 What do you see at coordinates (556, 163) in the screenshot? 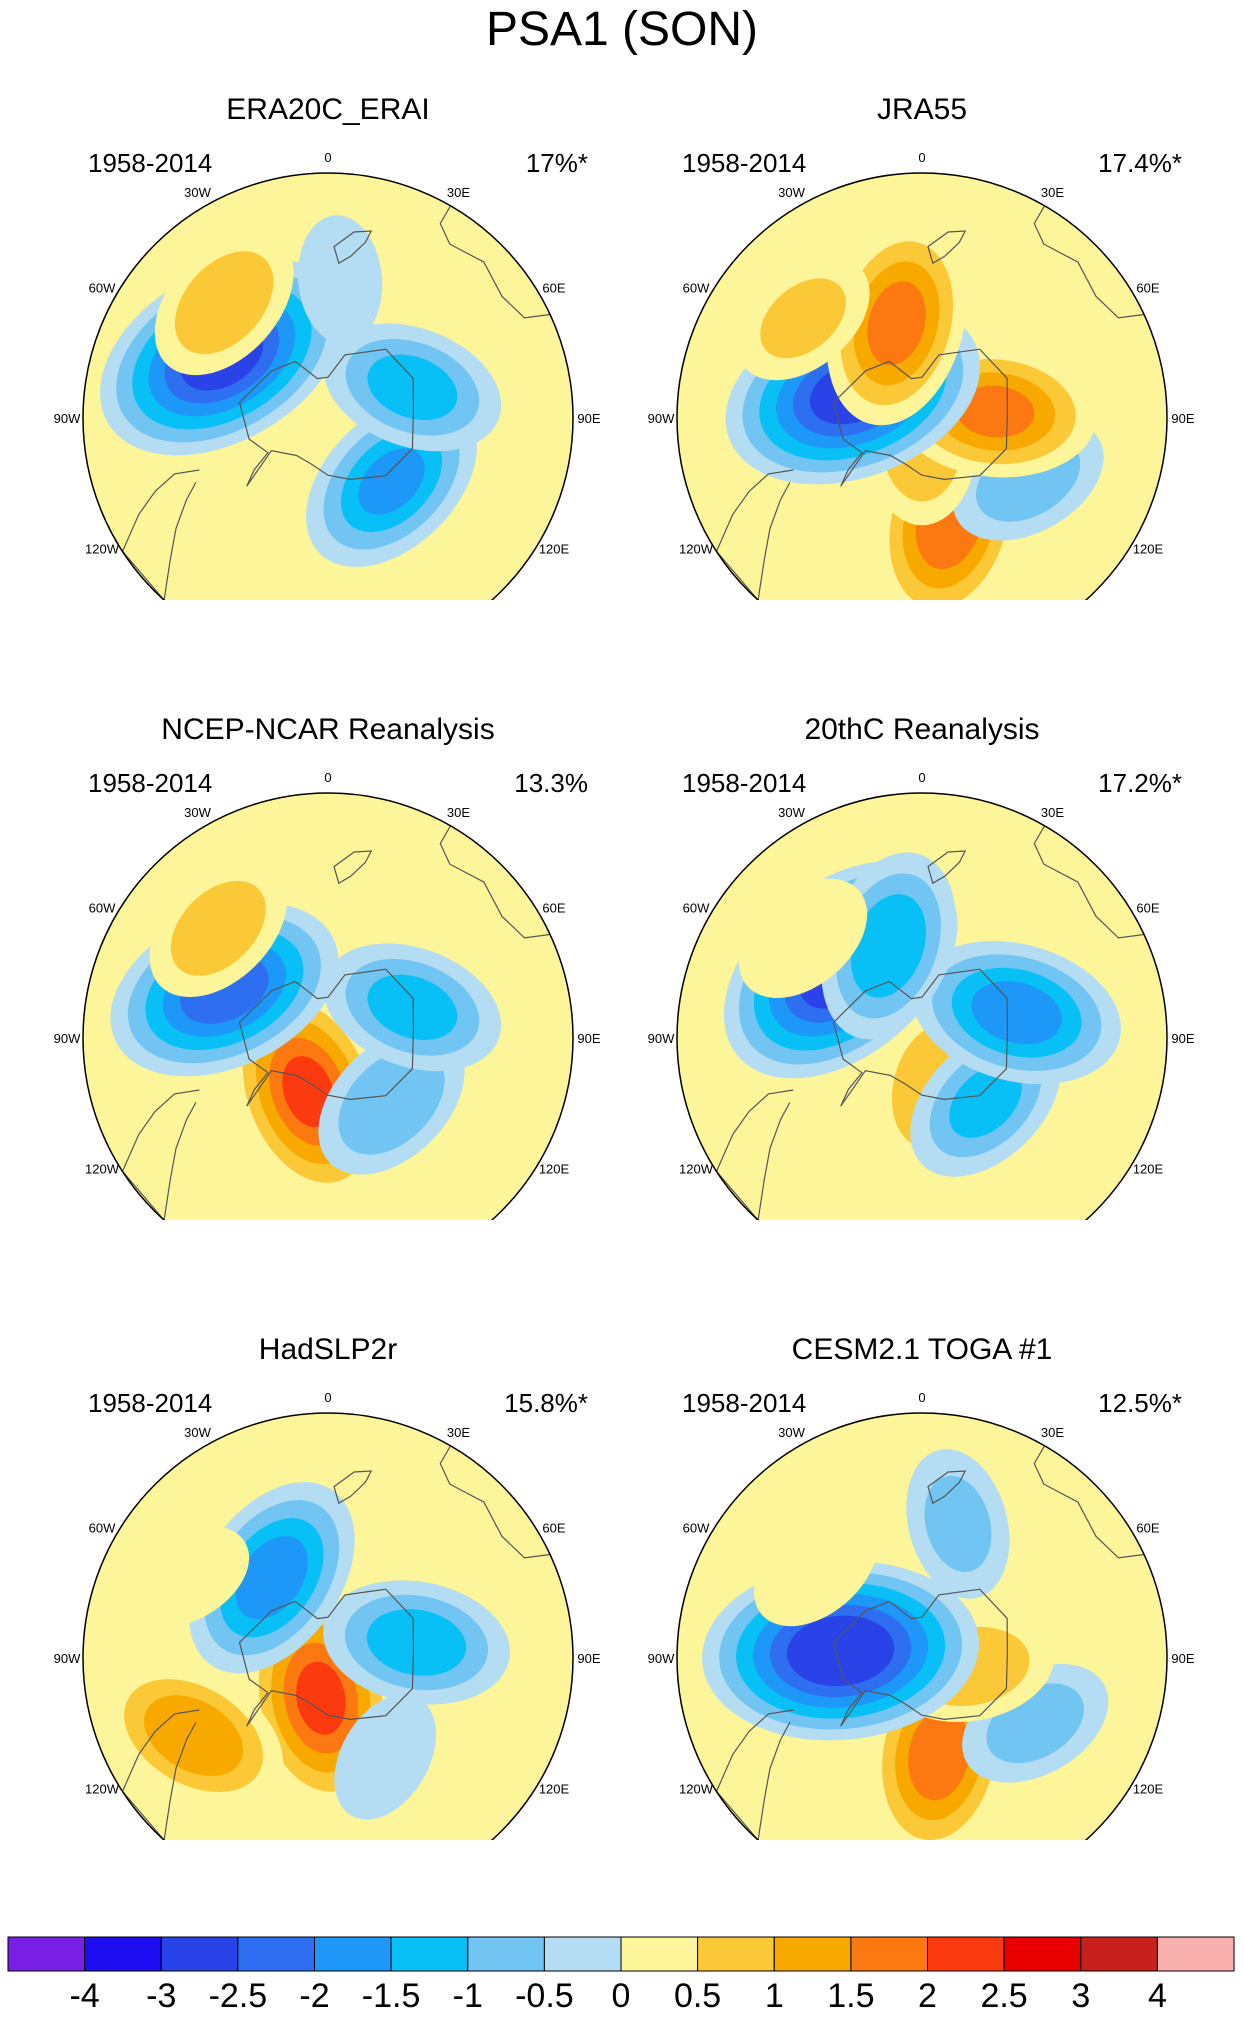
I see `panel-variance: 17%*` at bounding box center [556, 163].